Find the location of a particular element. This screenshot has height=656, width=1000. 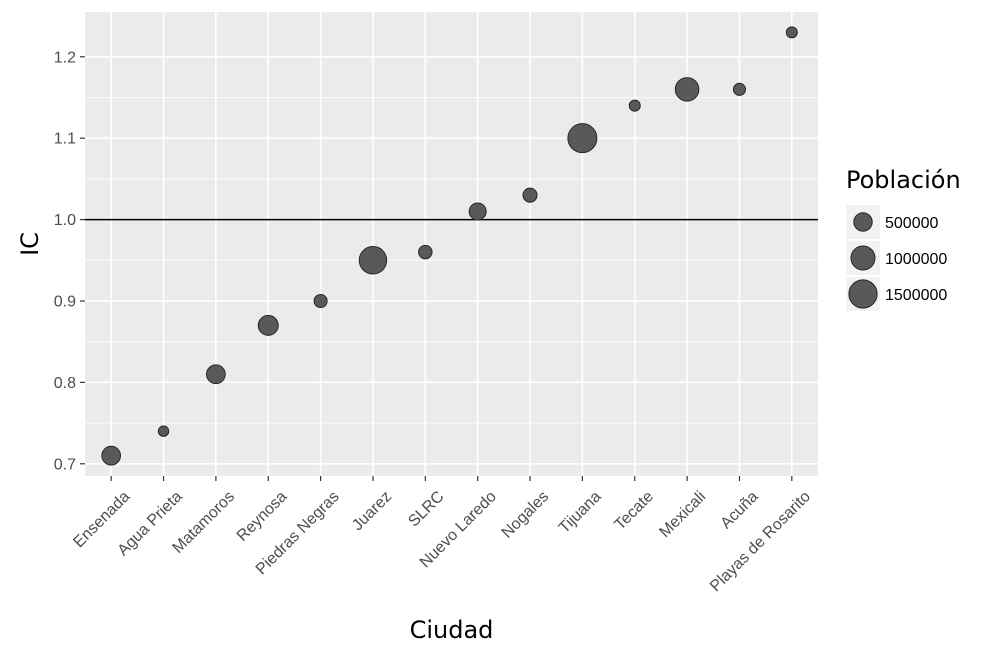

y-tick-label: 0.8 is located at coordinates (65, 383).